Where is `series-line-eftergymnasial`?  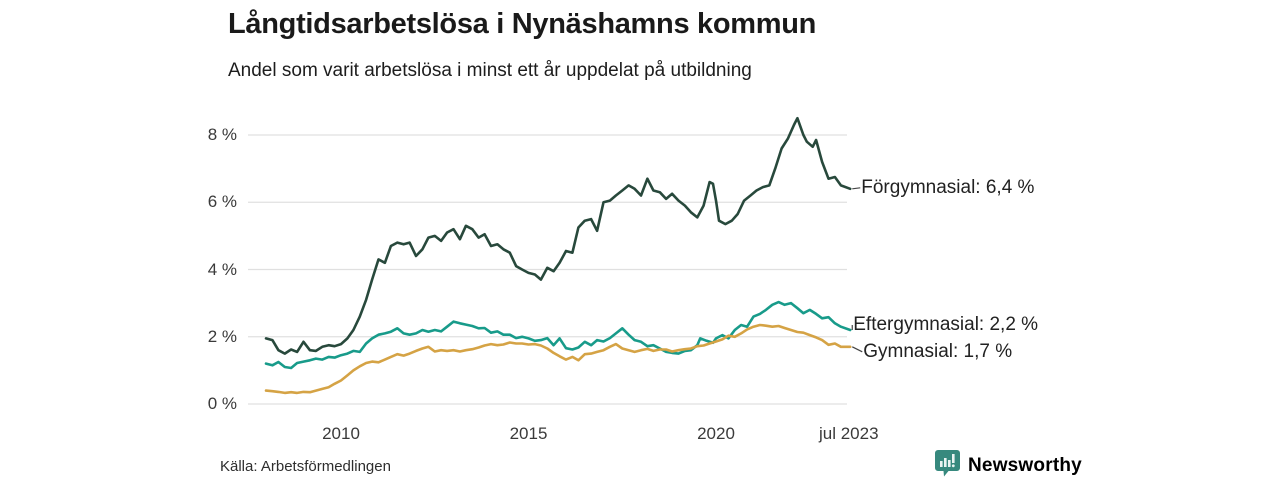
series-line-eftergymnasial is located at coordinates (558, 335).